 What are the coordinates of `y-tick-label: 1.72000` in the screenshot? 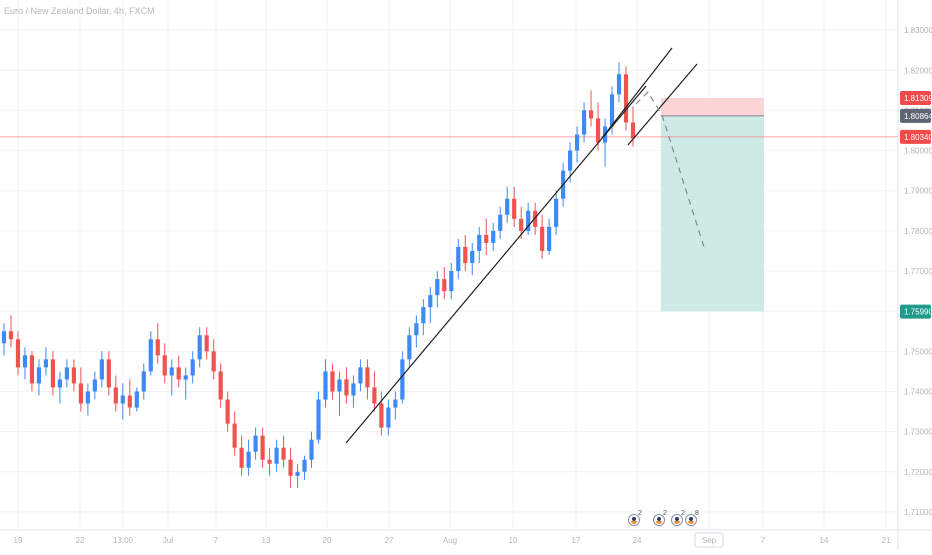 It's located at (918, 472).